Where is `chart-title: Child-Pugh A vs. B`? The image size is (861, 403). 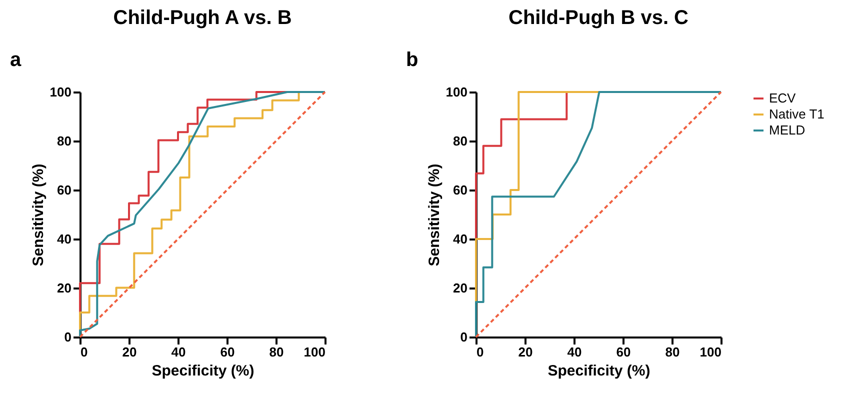
chart-title: Child-Pugh A vs. B is located at coordinates (202, 18).